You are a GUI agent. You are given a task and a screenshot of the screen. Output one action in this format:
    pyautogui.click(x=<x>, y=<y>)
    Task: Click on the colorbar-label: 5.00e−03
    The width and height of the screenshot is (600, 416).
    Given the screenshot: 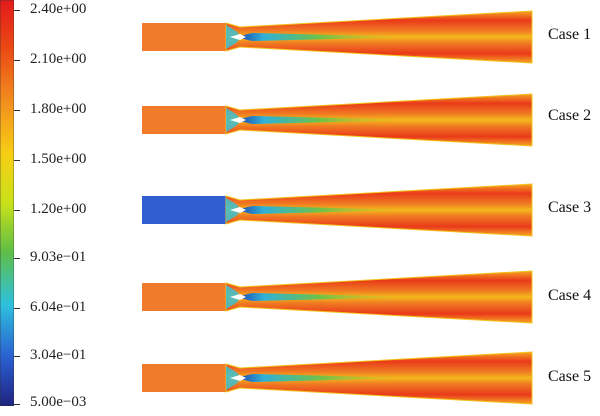 What is the action you would take?
    pyautogui.click(x=58, y=402)
    